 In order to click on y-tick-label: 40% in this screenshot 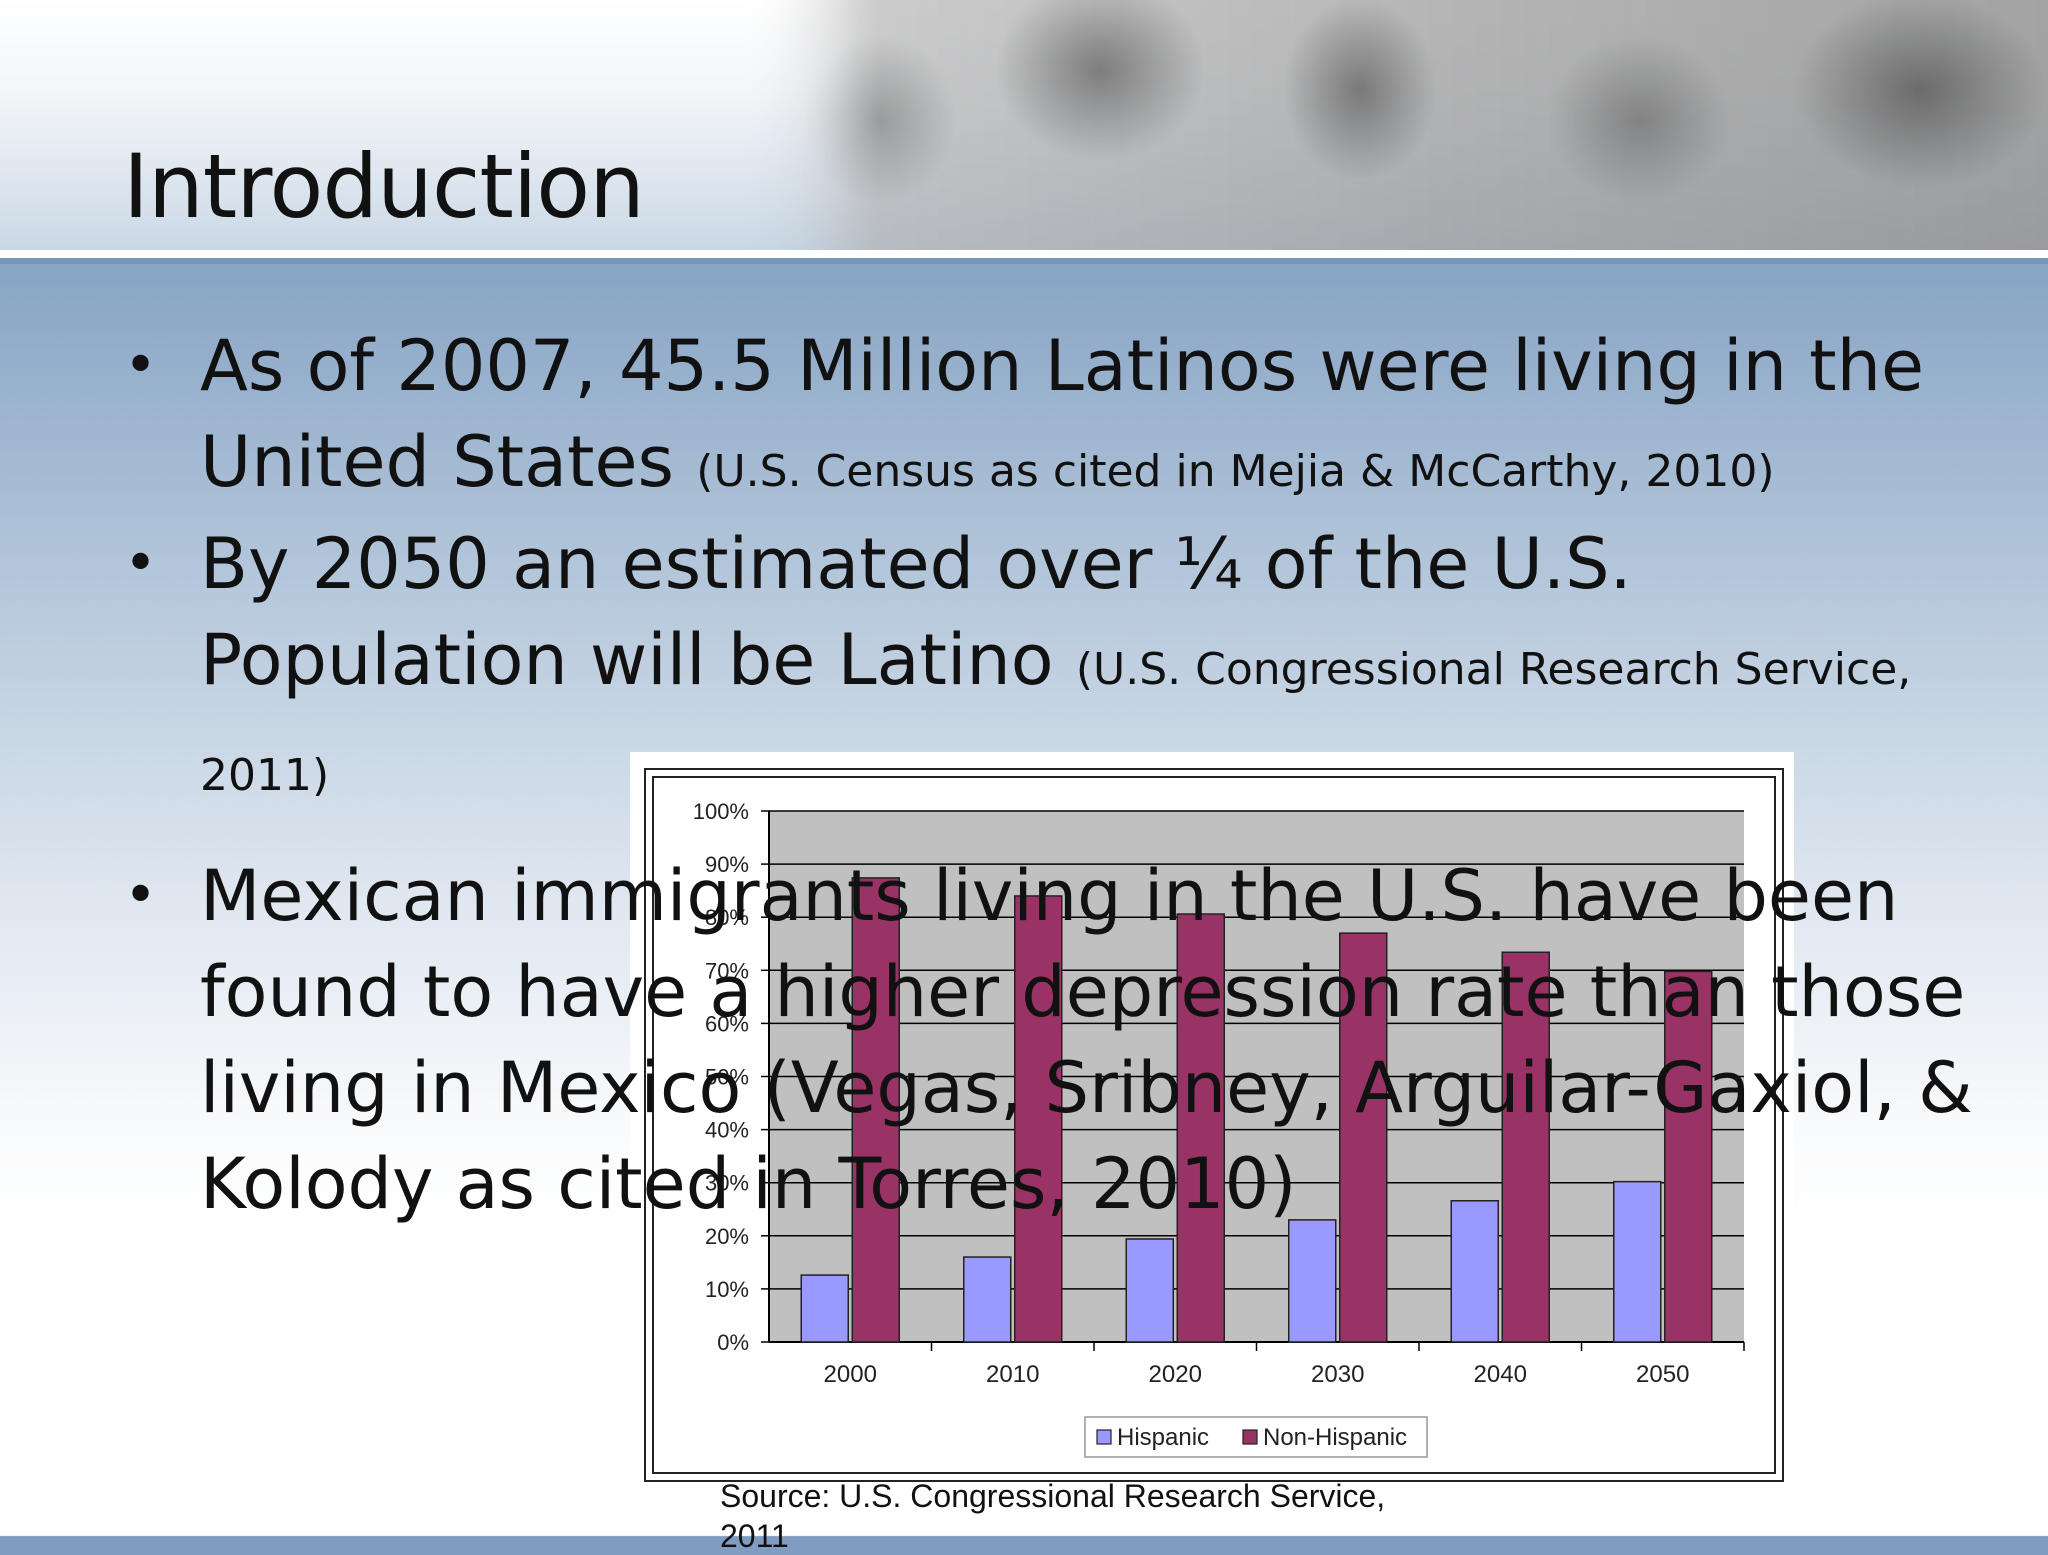, I will do `click(727, 1130)`.